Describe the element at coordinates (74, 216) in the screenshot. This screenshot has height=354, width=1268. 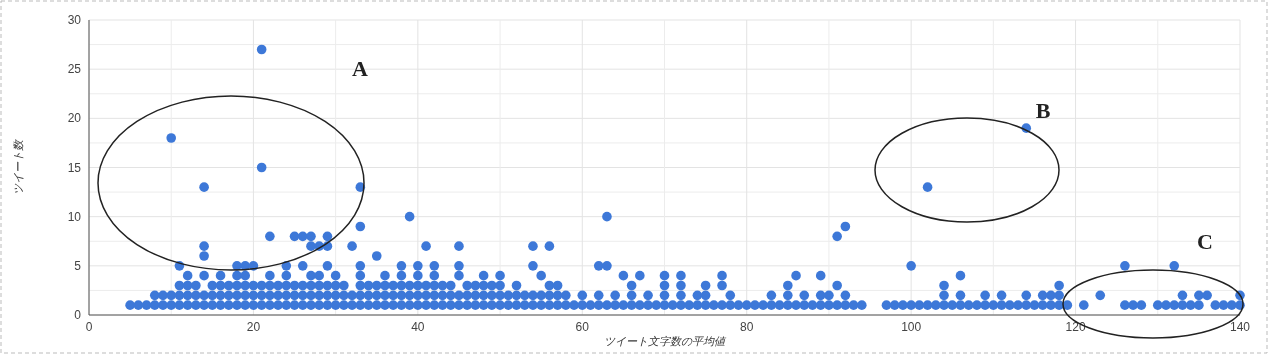
I see `y-tick-label: 10` at that location.